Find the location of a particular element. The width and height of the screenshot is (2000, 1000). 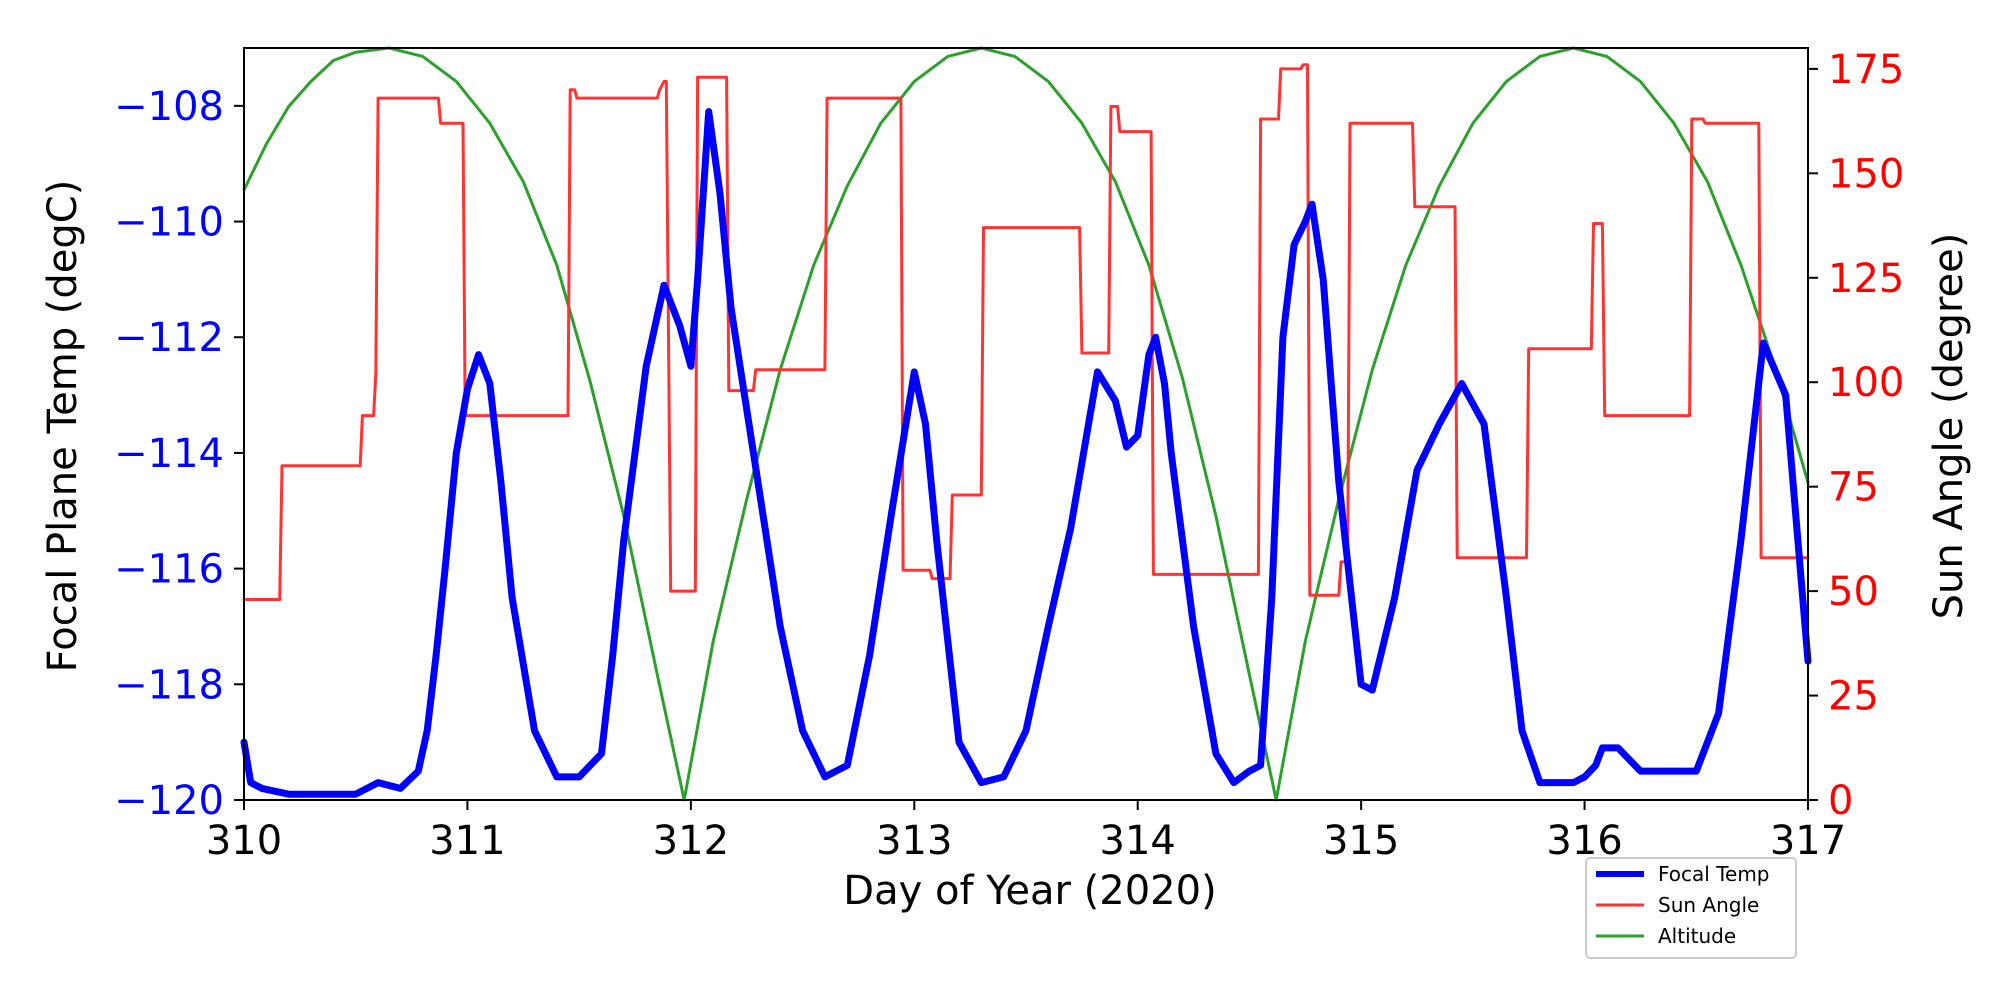

right-y-tick-label: 25 is located at coordinates (1853, 697).